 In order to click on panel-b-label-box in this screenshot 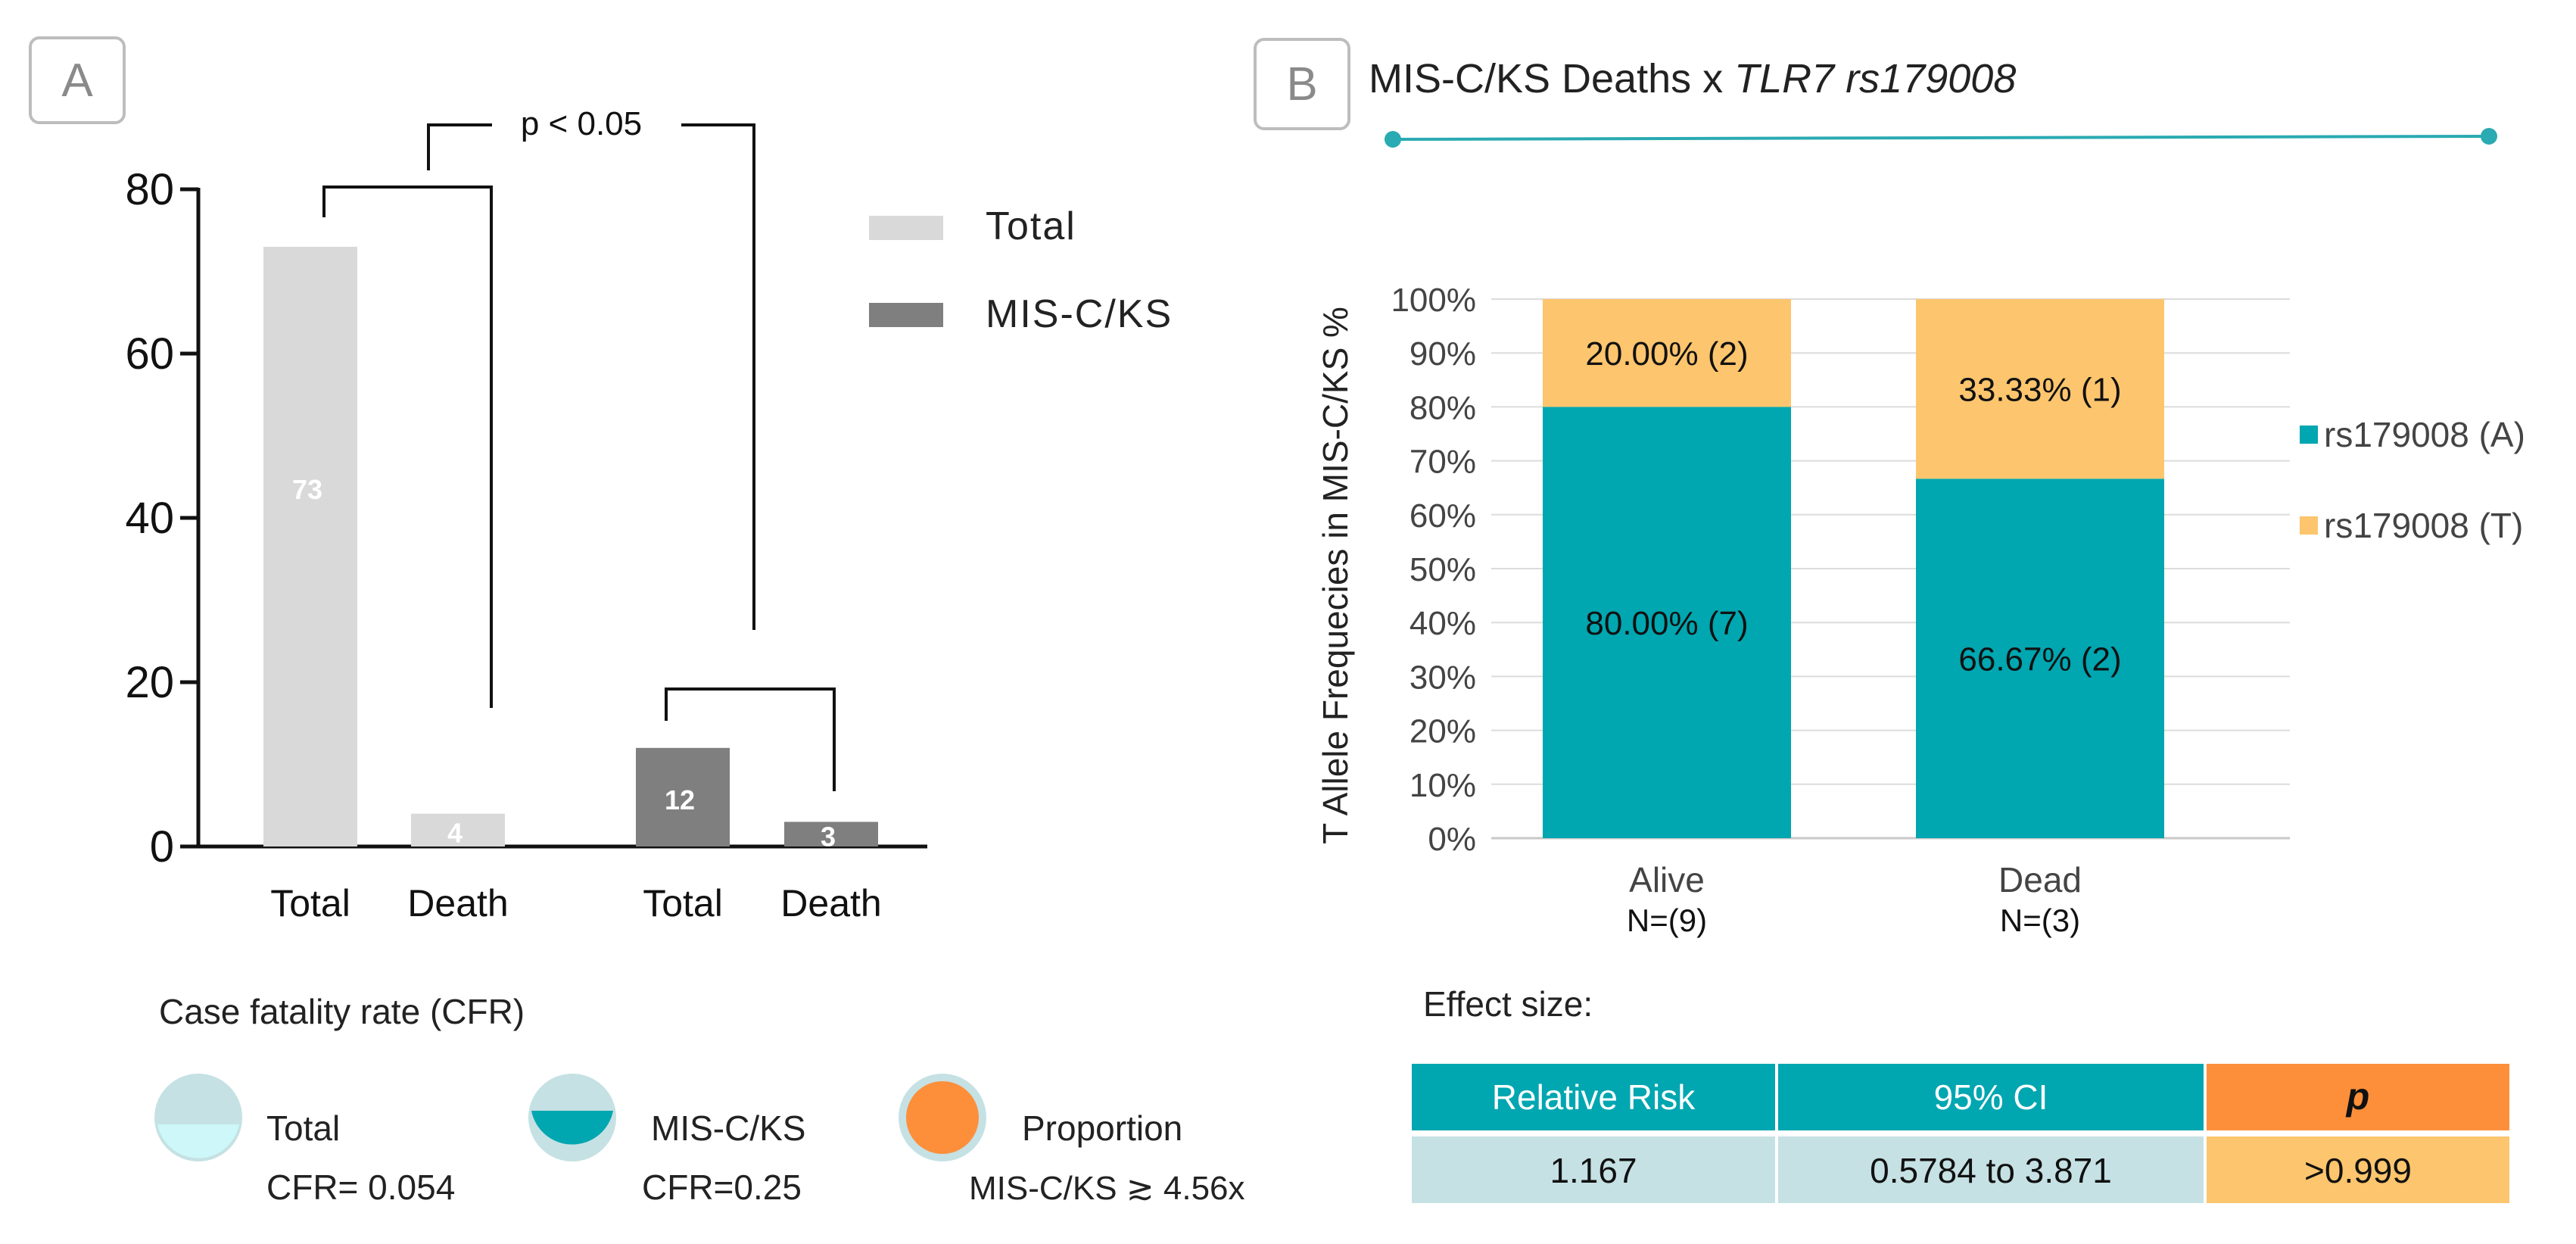, I will do `click(1302, 84)`.